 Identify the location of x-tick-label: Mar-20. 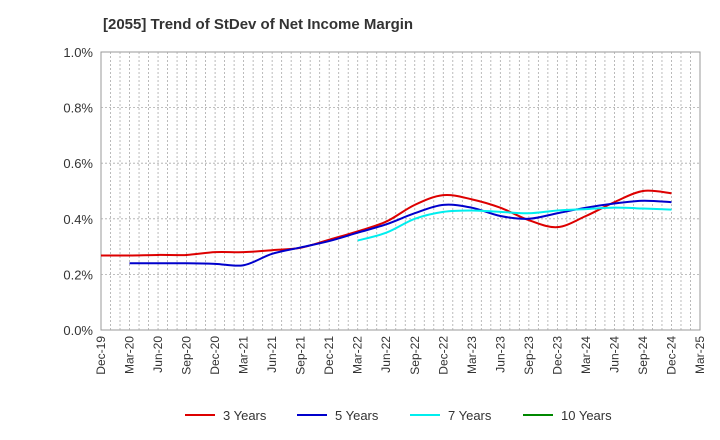
(130, 355).